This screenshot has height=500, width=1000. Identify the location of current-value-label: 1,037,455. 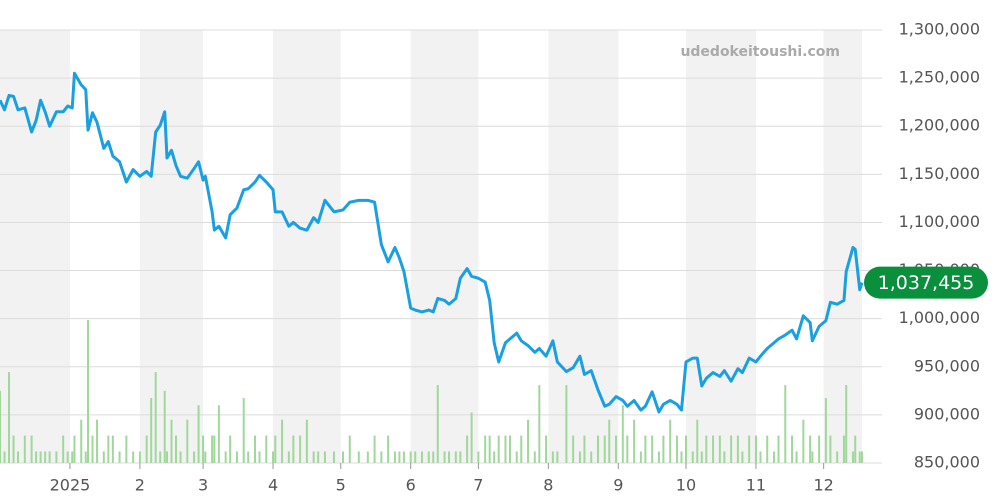
(926, 283).